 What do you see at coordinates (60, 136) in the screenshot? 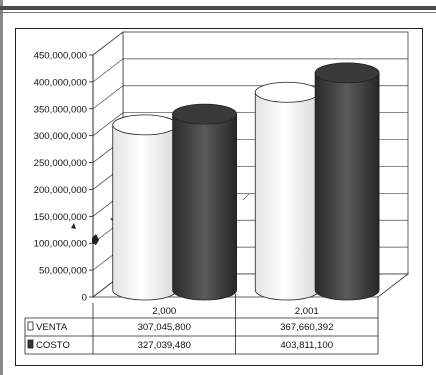
I see `y-tick-label: 300,000,000` at bounding box center [60, 136].